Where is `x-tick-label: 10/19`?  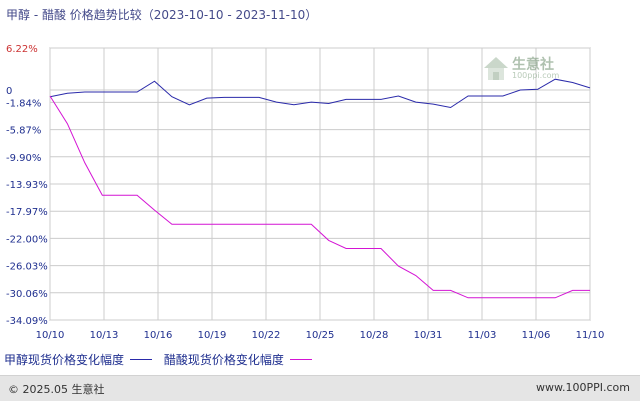
x-tick-label: 10/19 is located at coordinates (212, 335).